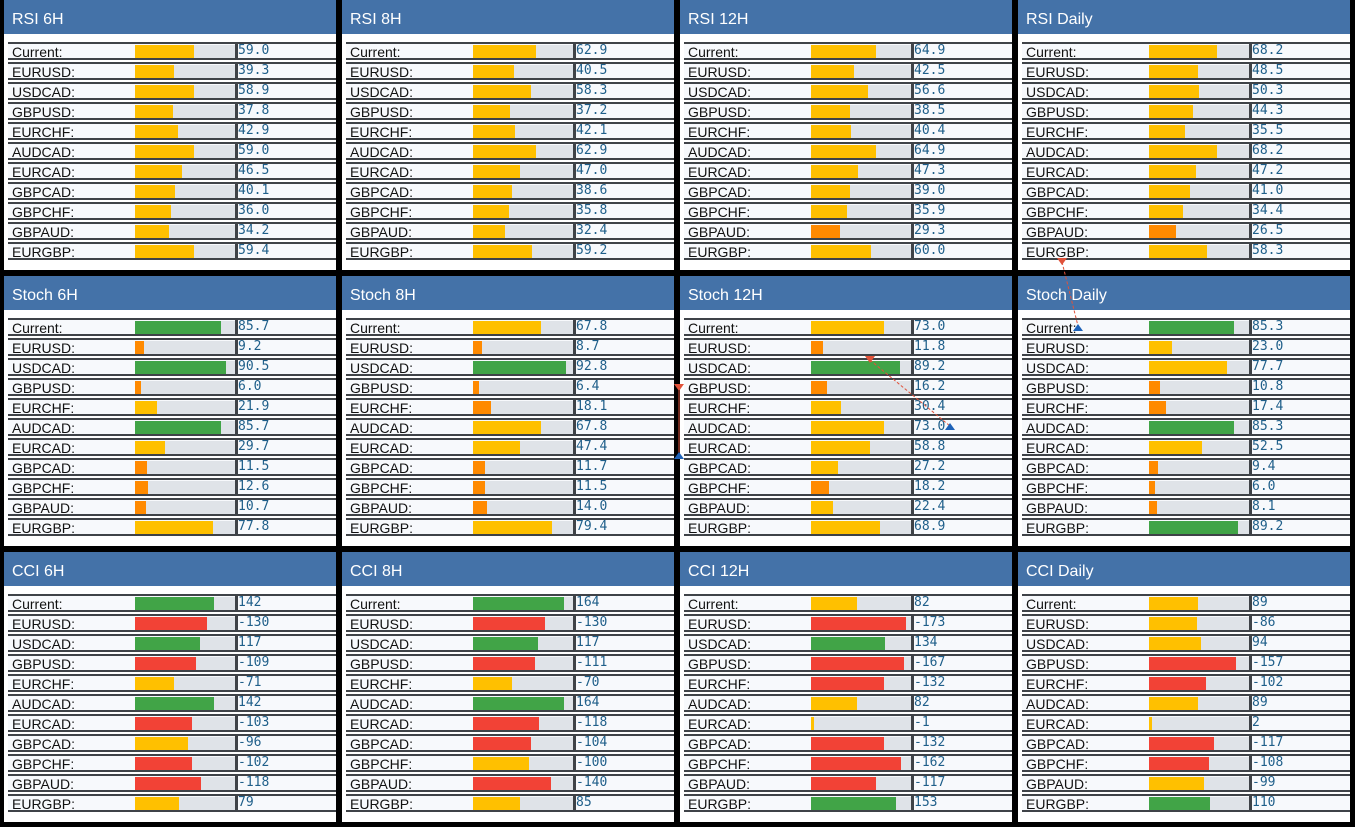 This screenshot has width=1355, height=827. What do you see at coordinates (44, 428) in the screenshot?
I see `pair-label: AUDCAD:` at bounding box center [44, 428].